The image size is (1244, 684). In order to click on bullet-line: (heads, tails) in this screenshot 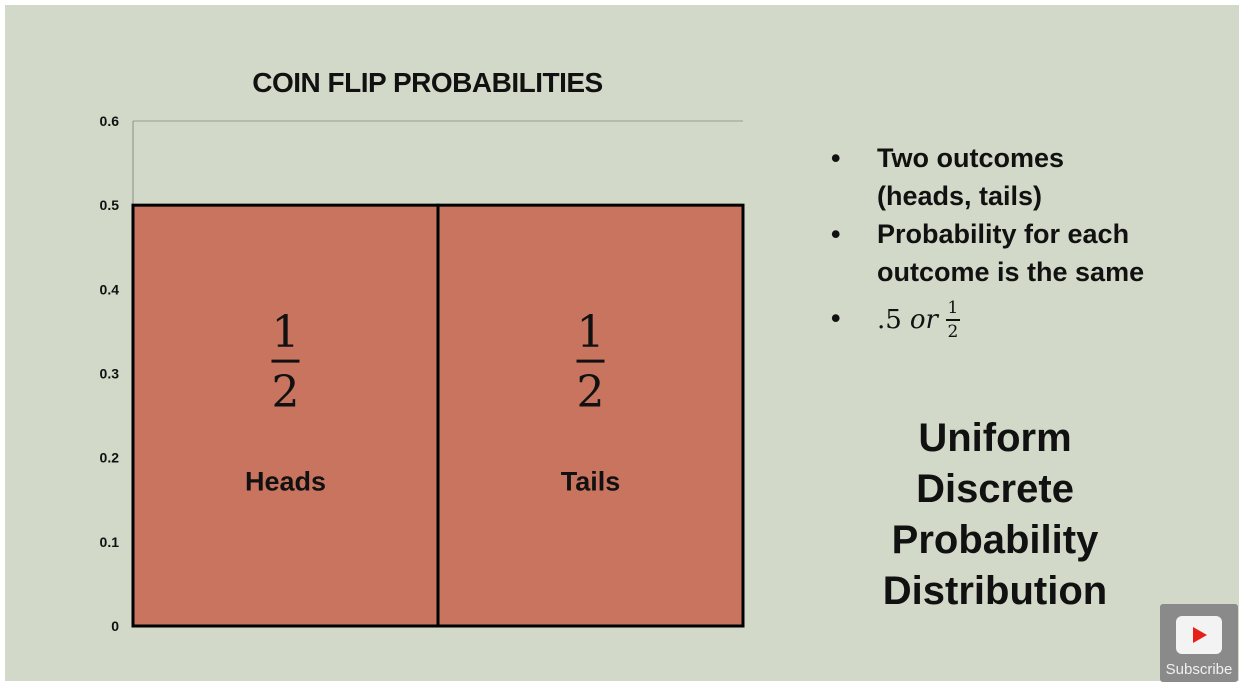, I will do `click(960, 196)`.